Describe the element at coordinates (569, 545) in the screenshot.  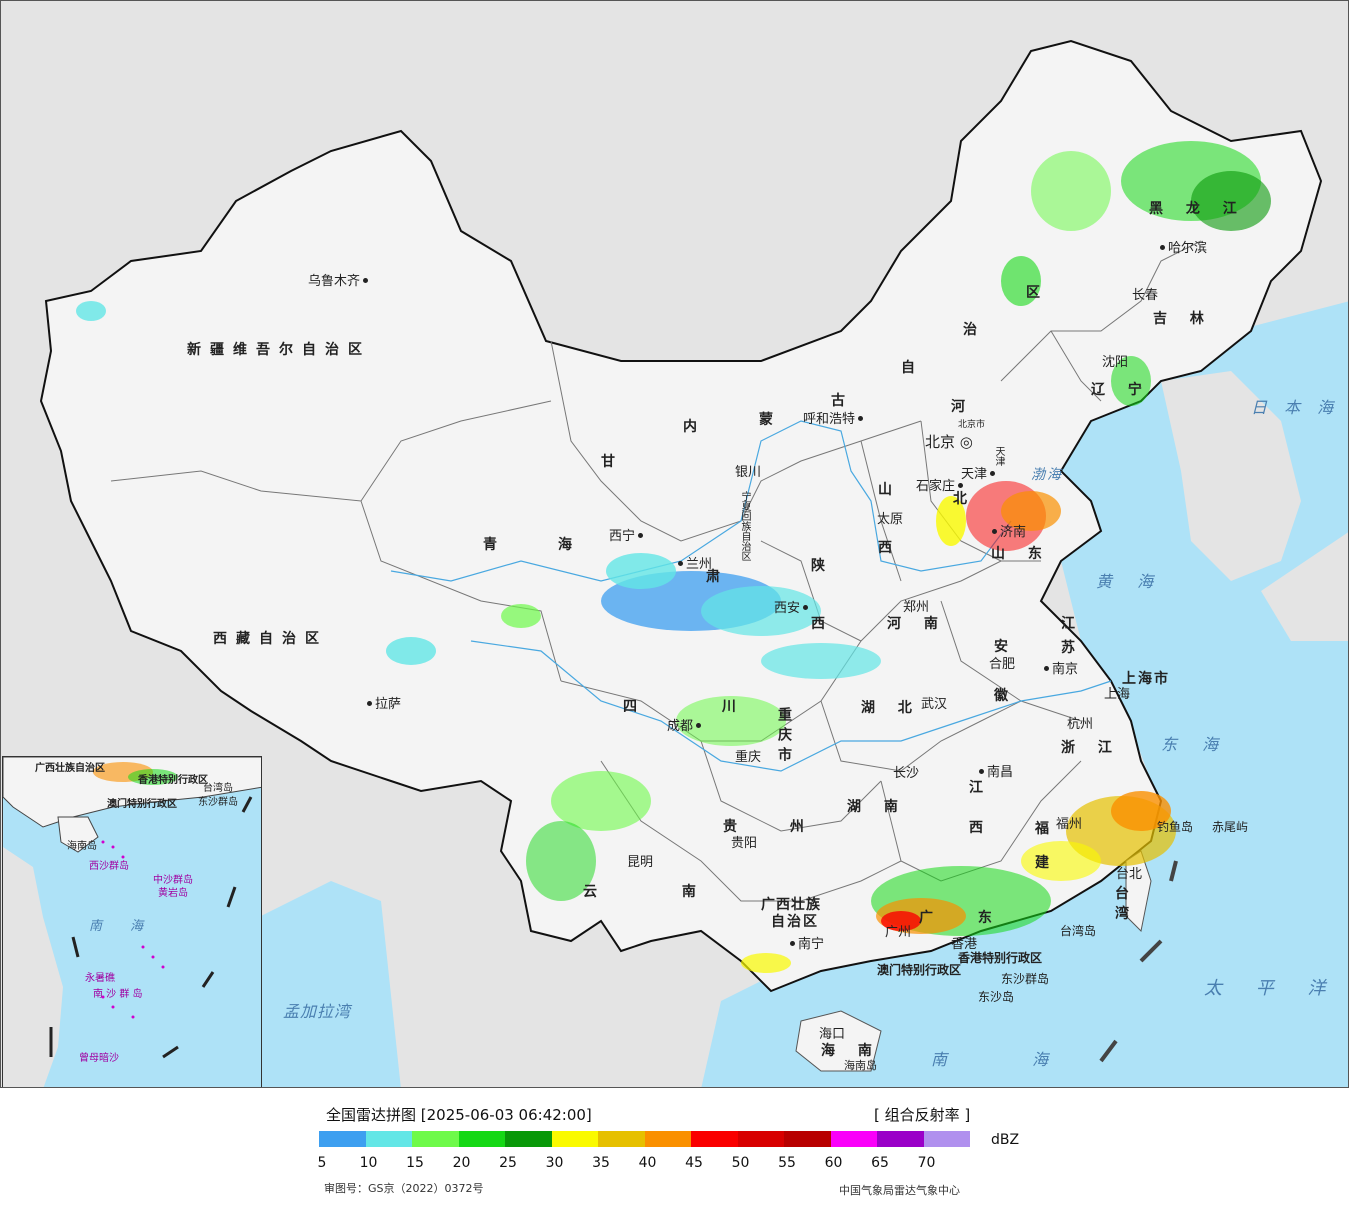
I see `region-label-qinghai: 海` at that location.